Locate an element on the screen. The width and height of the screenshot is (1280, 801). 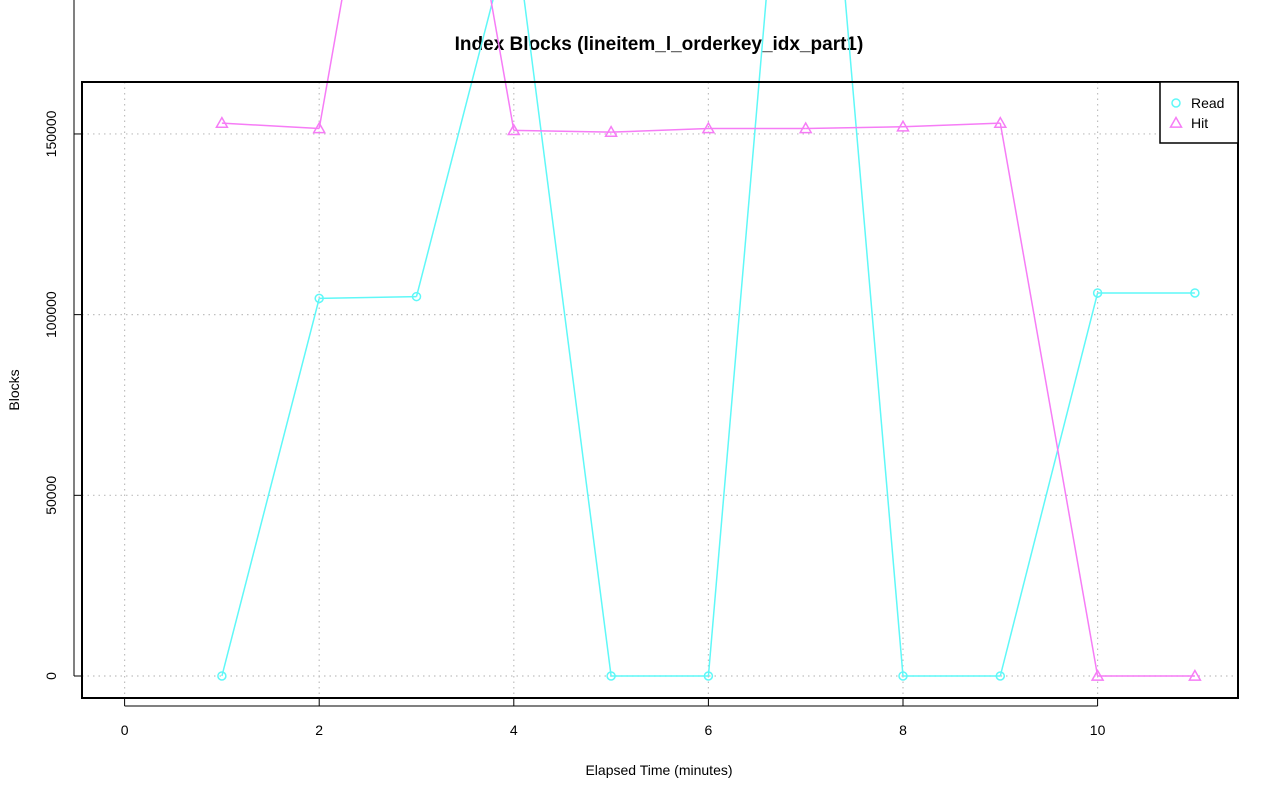
legend-box is located at coordinates (1199, 112).